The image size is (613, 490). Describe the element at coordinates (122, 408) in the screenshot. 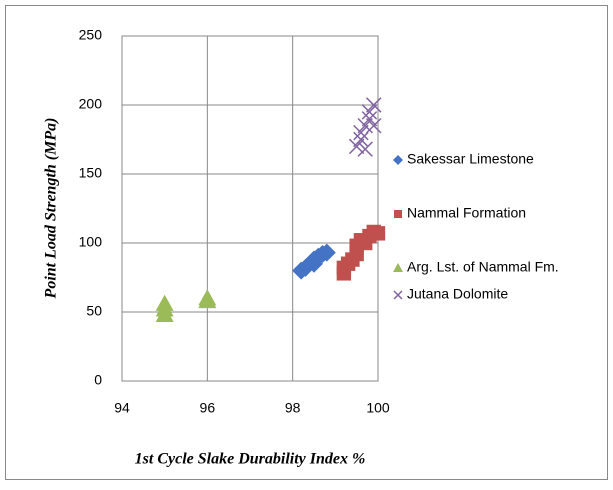

I see `x-tick-label: 94` at that location.